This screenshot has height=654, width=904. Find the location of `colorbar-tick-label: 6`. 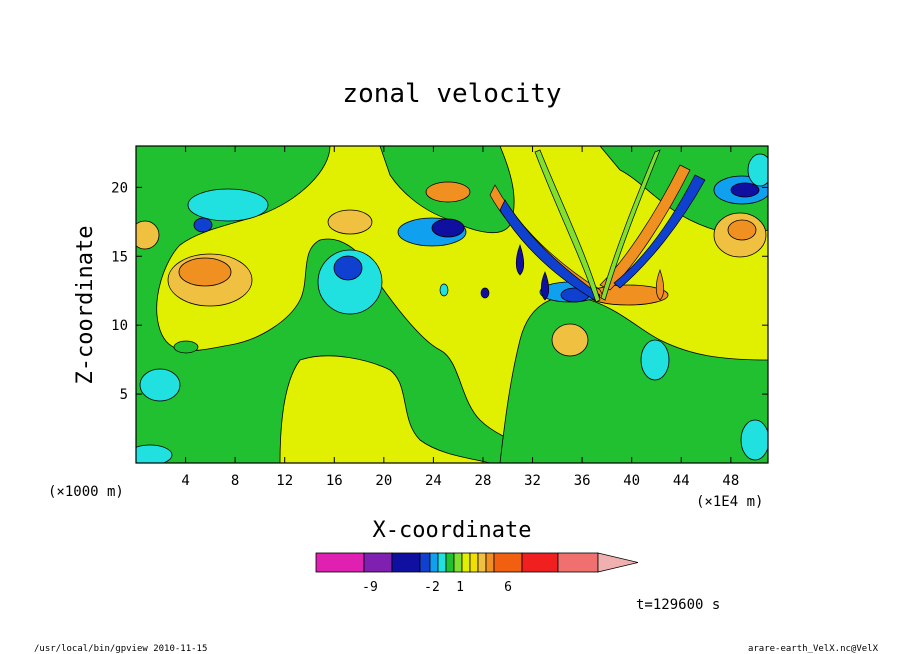

colorbar-tick-label: 6 is located at coordinates (508, 587).